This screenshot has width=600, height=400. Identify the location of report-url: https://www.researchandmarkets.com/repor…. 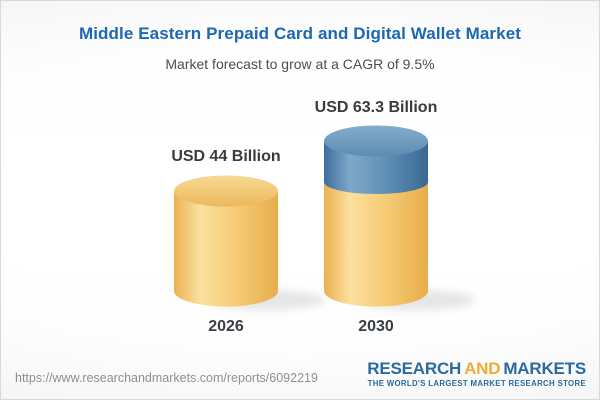
(166, 378).